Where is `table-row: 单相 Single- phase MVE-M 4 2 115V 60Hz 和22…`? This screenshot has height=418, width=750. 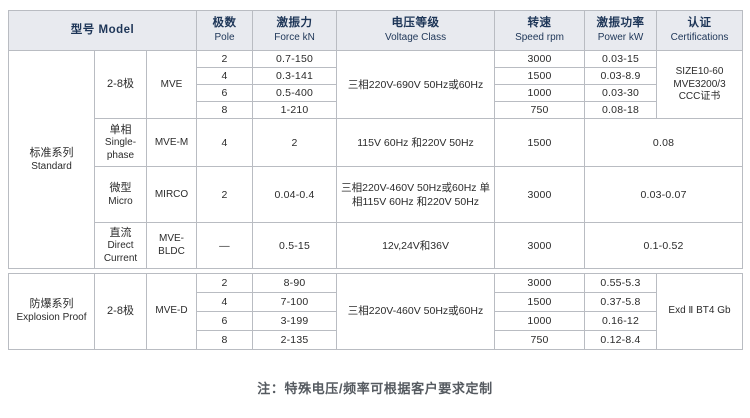
table-row: 单相 Single- phase MVE-M 4 2 115V 60Hz 和22… is located at coordinates (376, 143).